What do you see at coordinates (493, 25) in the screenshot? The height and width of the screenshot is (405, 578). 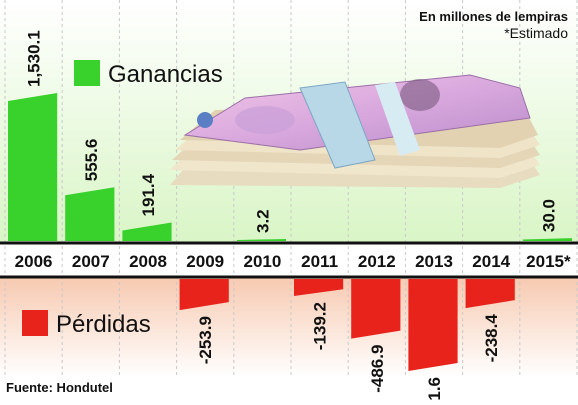 I see `unit-note: En millones de lempiras *Estimado` at bounding box center [493, 25].